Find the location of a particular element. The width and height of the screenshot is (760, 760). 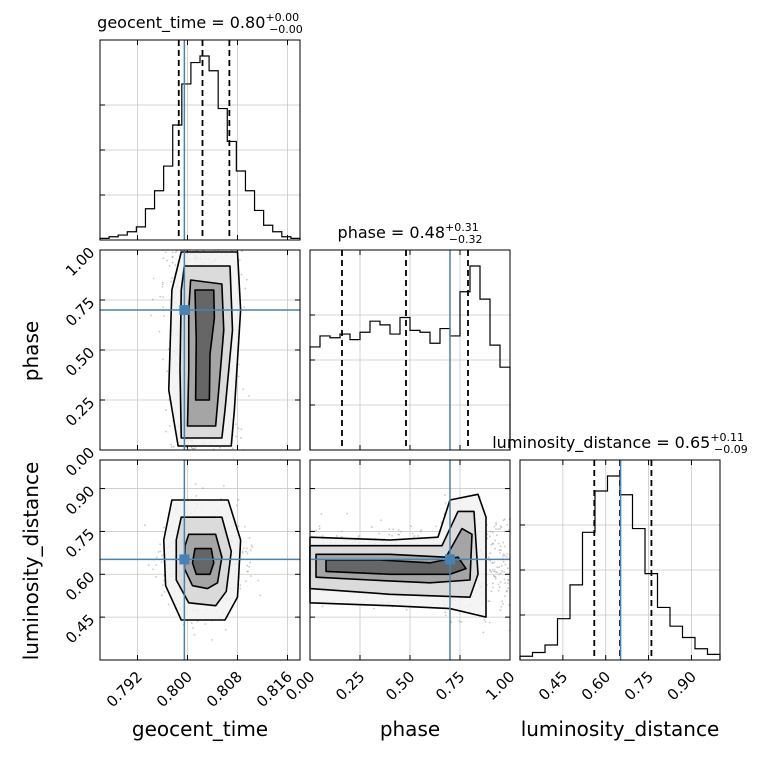

title-lower-error: −0.00 is located at coordinates (286, 29).